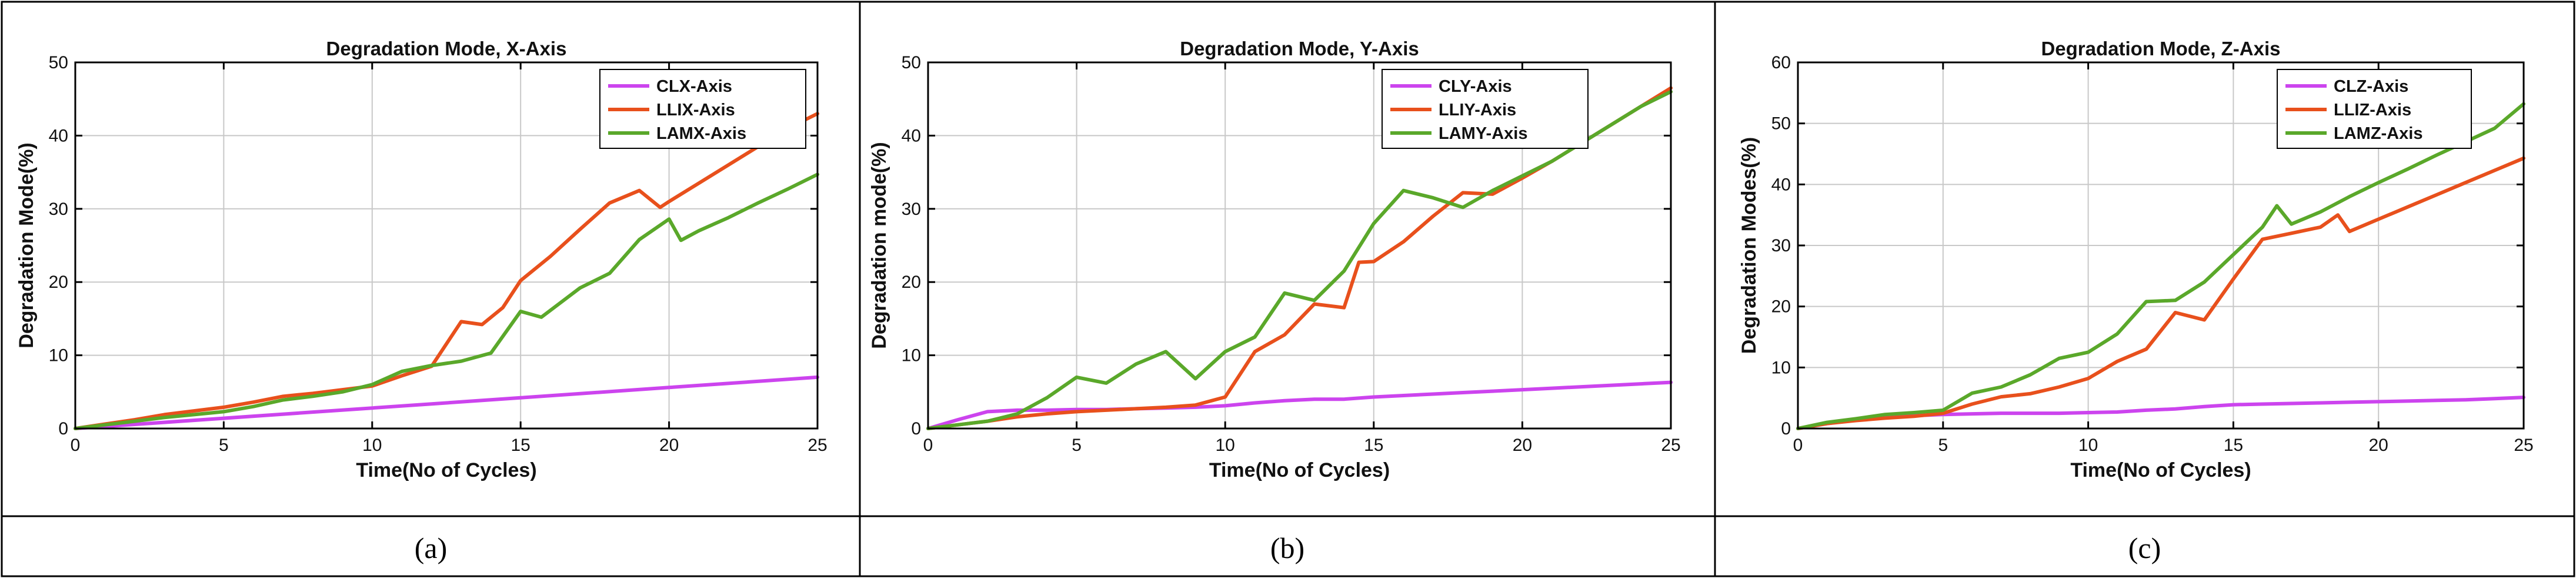  I want to click on panel-b-x-tick-label: 25, so click(1670, 445).